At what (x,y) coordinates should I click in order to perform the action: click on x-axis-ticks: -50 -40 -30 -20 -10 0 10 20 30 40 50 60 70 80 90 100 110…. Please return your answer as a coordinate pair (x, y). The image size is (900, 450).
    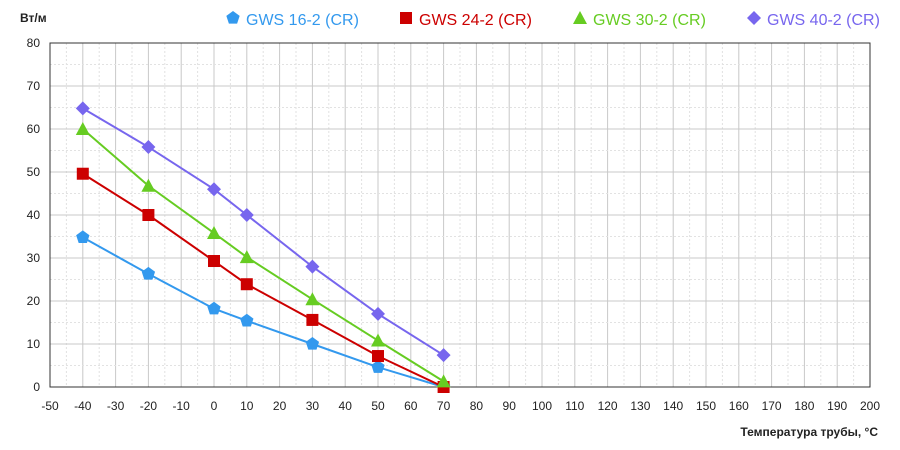
    Looking at the image, I should click on (460, 406).